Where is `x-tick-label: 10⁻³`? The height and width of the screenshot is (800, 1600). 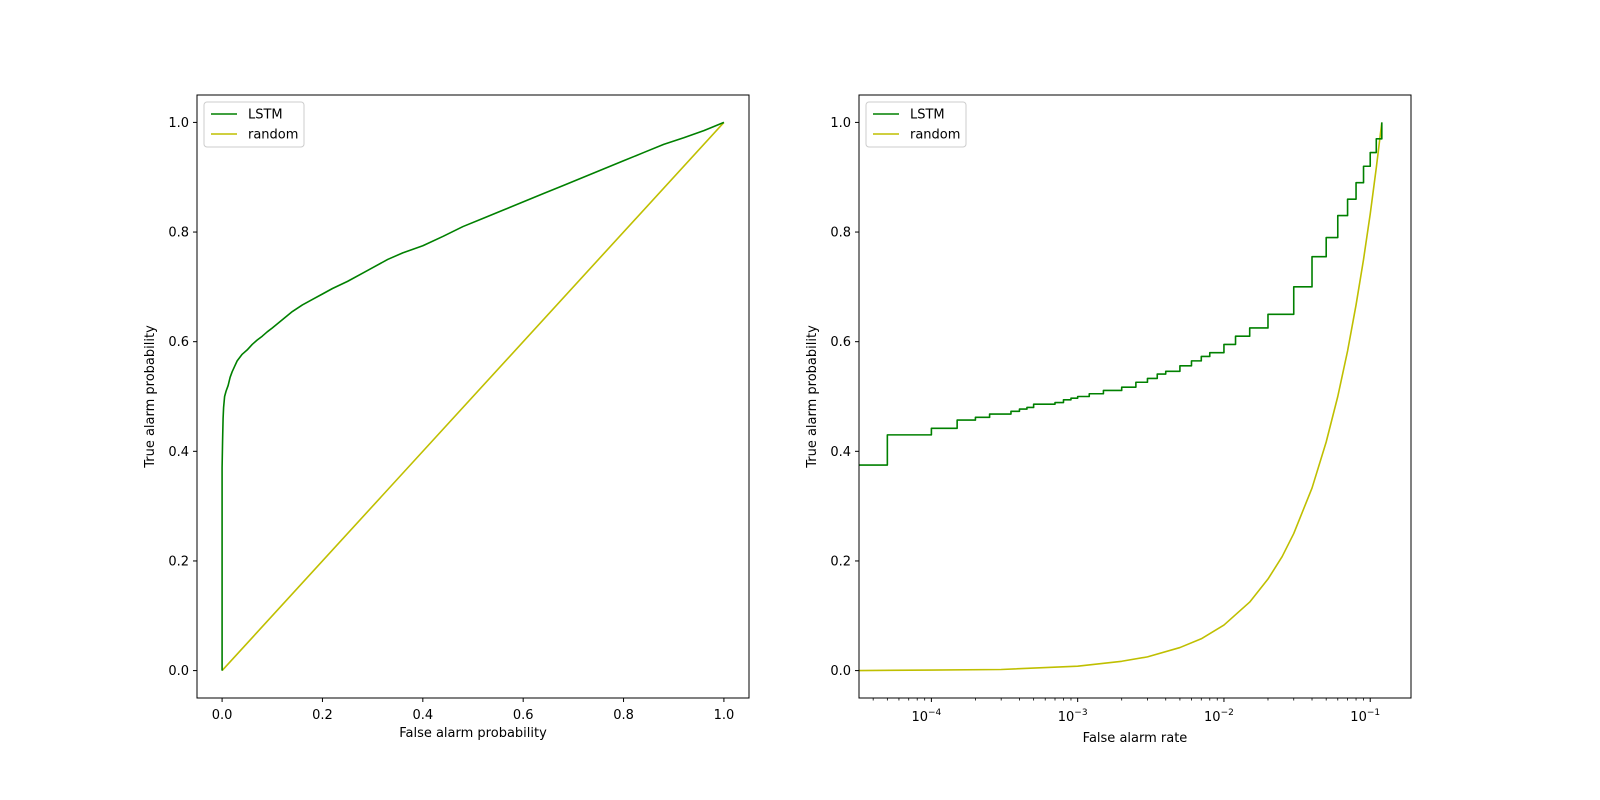
x-tick-label: 10⁻³ is located at coordinates (1073, 716).